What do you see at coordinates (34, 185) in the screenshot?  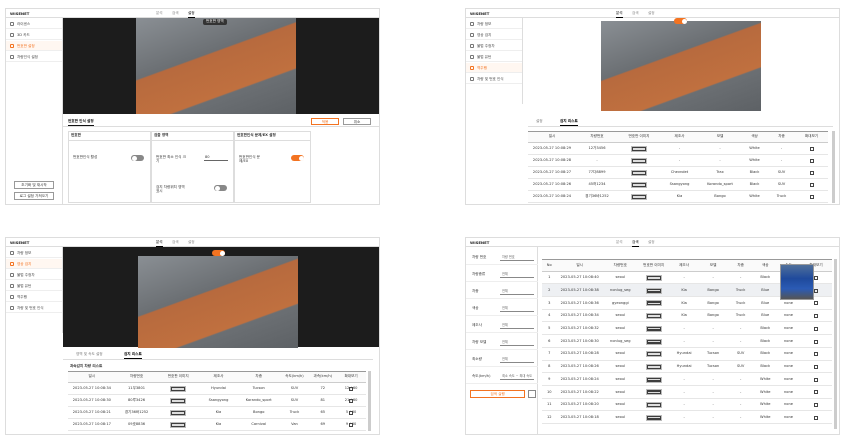 I see `side-button: 초기화 및 재시작` at bounding box center [34, 185].